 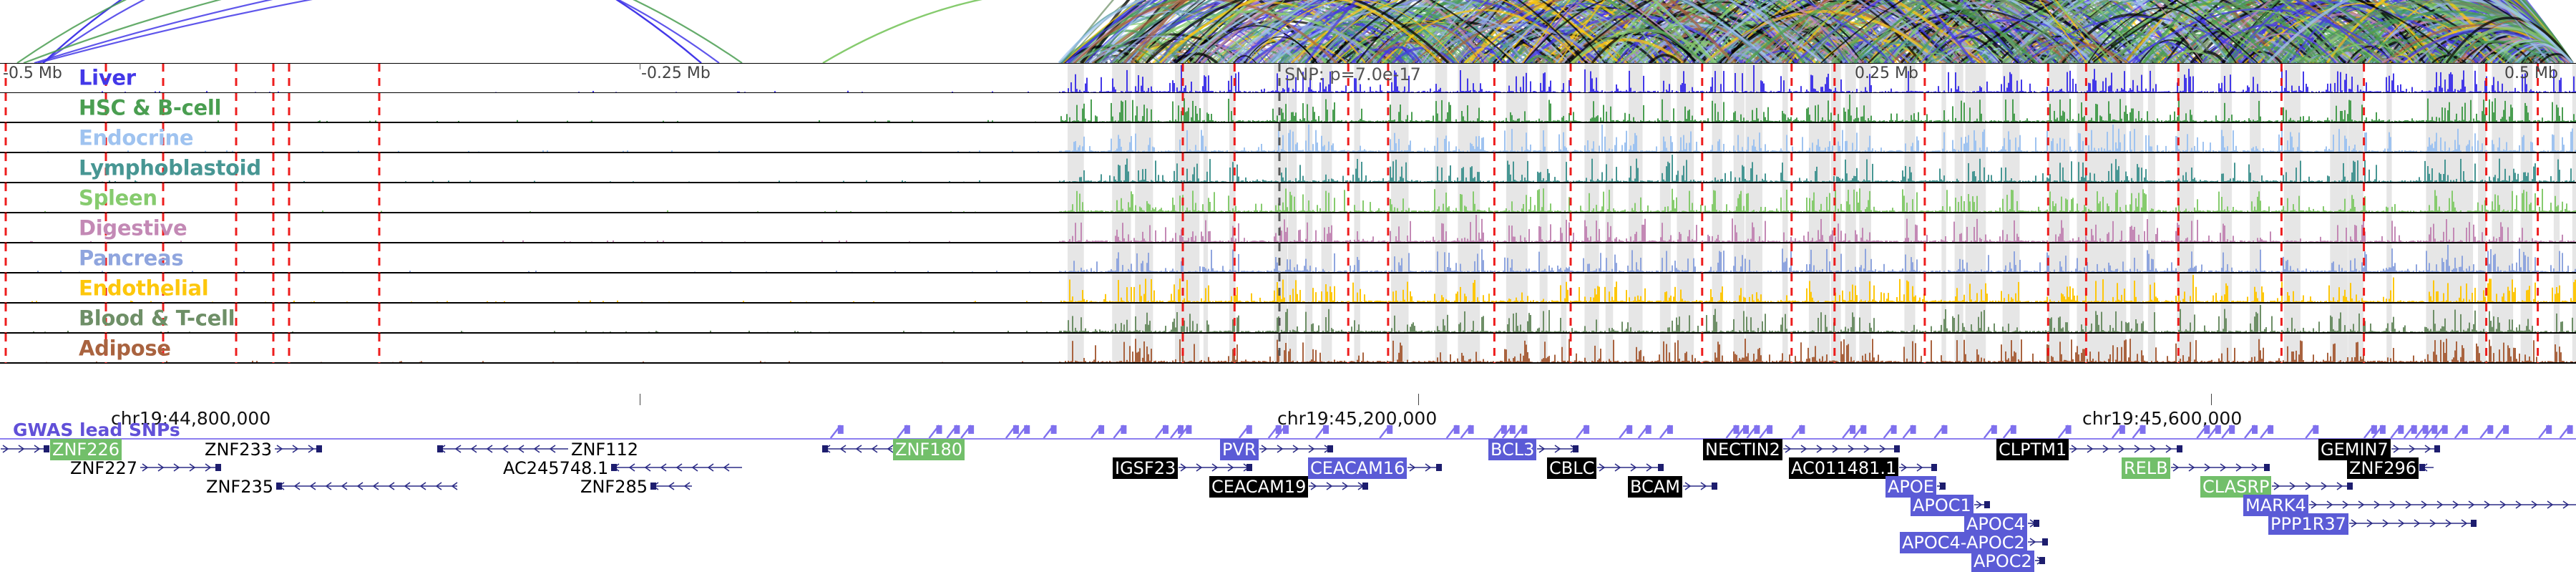 I want to click on signal-track-adipose: Adipose, so click(x=1288, y=349).